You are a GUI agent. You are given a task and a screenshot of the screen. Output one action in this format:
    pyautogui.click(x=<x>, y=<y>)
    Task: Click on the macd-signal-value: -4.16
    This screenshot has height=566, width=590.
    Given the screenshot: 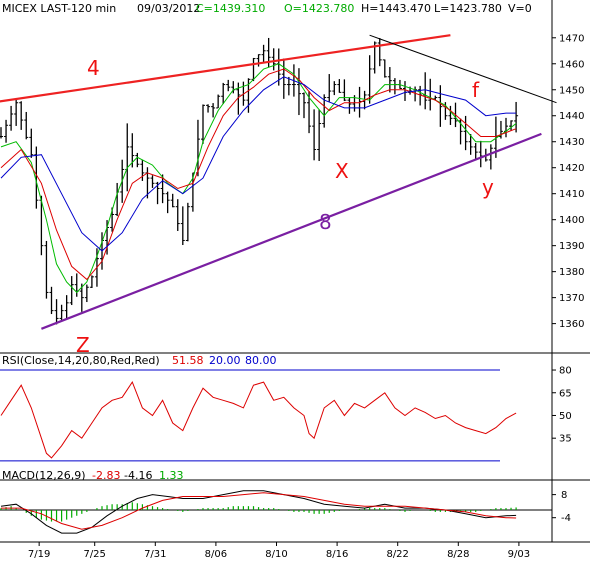 What is the action you would take?
    pyautogui.click(x=138, y=475)
    